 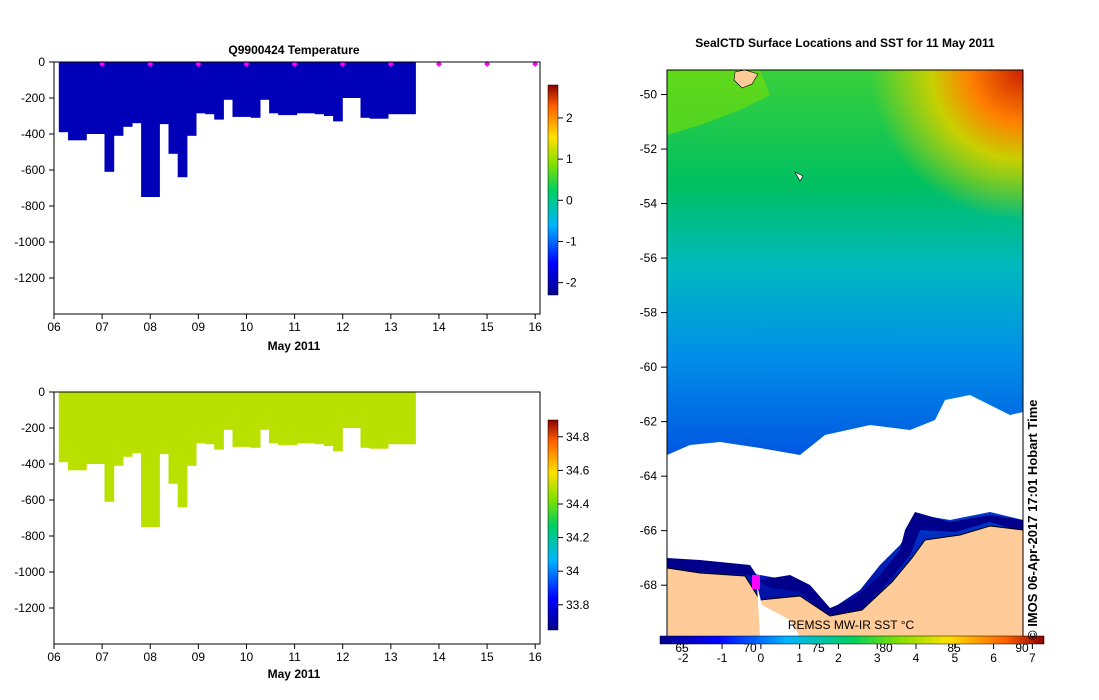 I want to click on sst-colorbar-tick-label: 4, so click(x=916, y=658).